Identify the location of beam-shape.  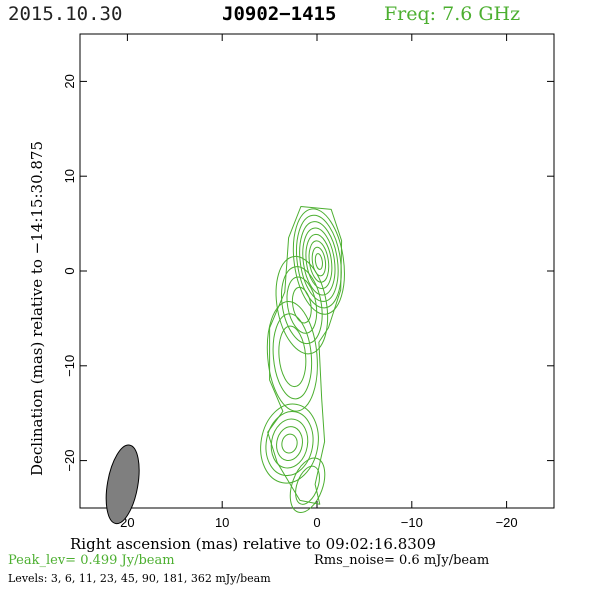
(122, 484).